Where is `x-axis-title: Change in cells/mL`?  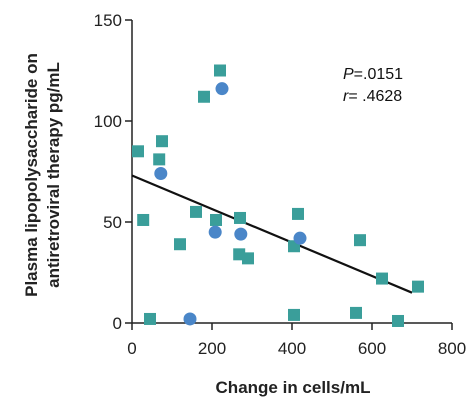
x-axis-title: Change in cells/mL is located at coordinates (293, 387).